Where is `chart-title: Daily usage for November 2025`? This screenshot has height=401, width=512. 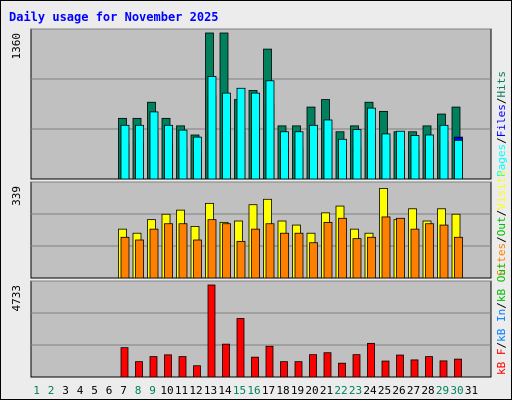
chart-title: Daily usage for November 2025 is located at coordinates (114, 17).